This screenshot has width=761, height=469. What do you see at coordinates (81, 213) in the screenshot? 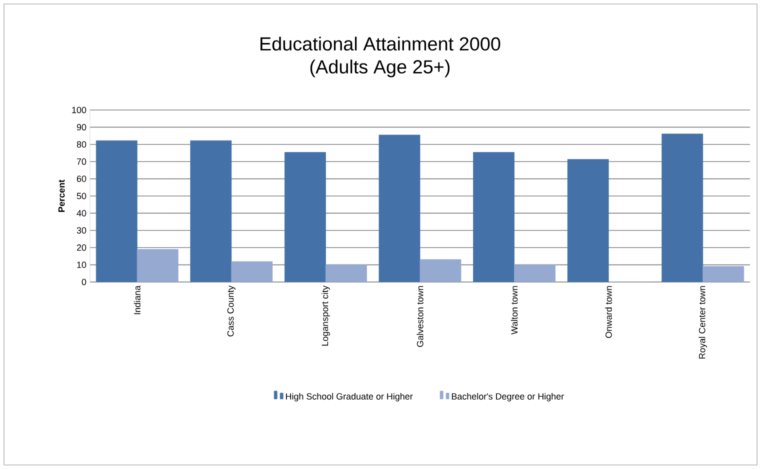
I see `y-tick-label: 40` at bounding box center [81, 213].